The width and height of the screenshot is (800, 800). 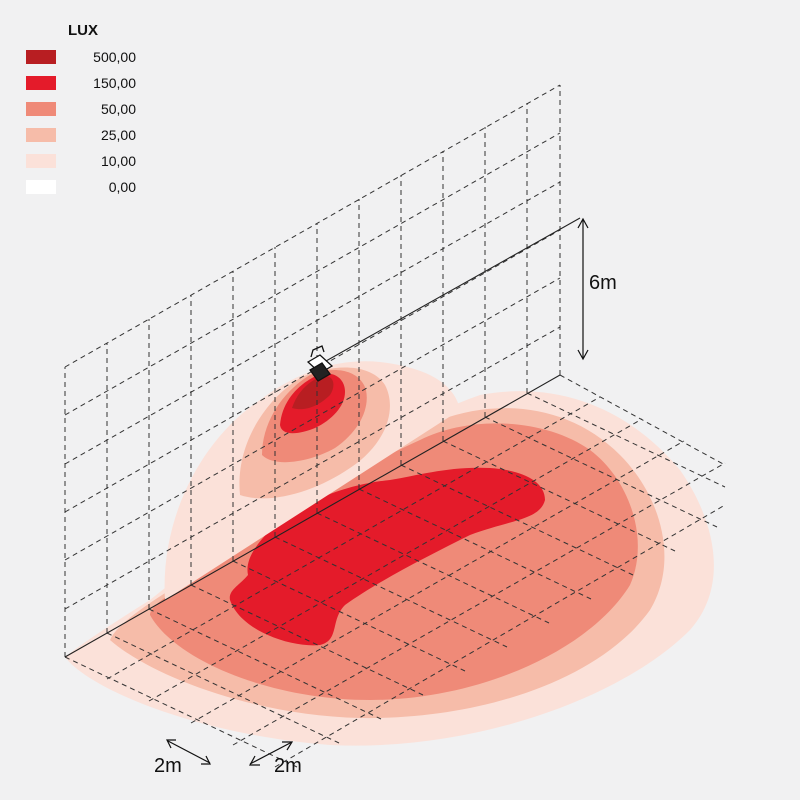 I want to click on legend-label: 10,00, so click(x=118, y=161).